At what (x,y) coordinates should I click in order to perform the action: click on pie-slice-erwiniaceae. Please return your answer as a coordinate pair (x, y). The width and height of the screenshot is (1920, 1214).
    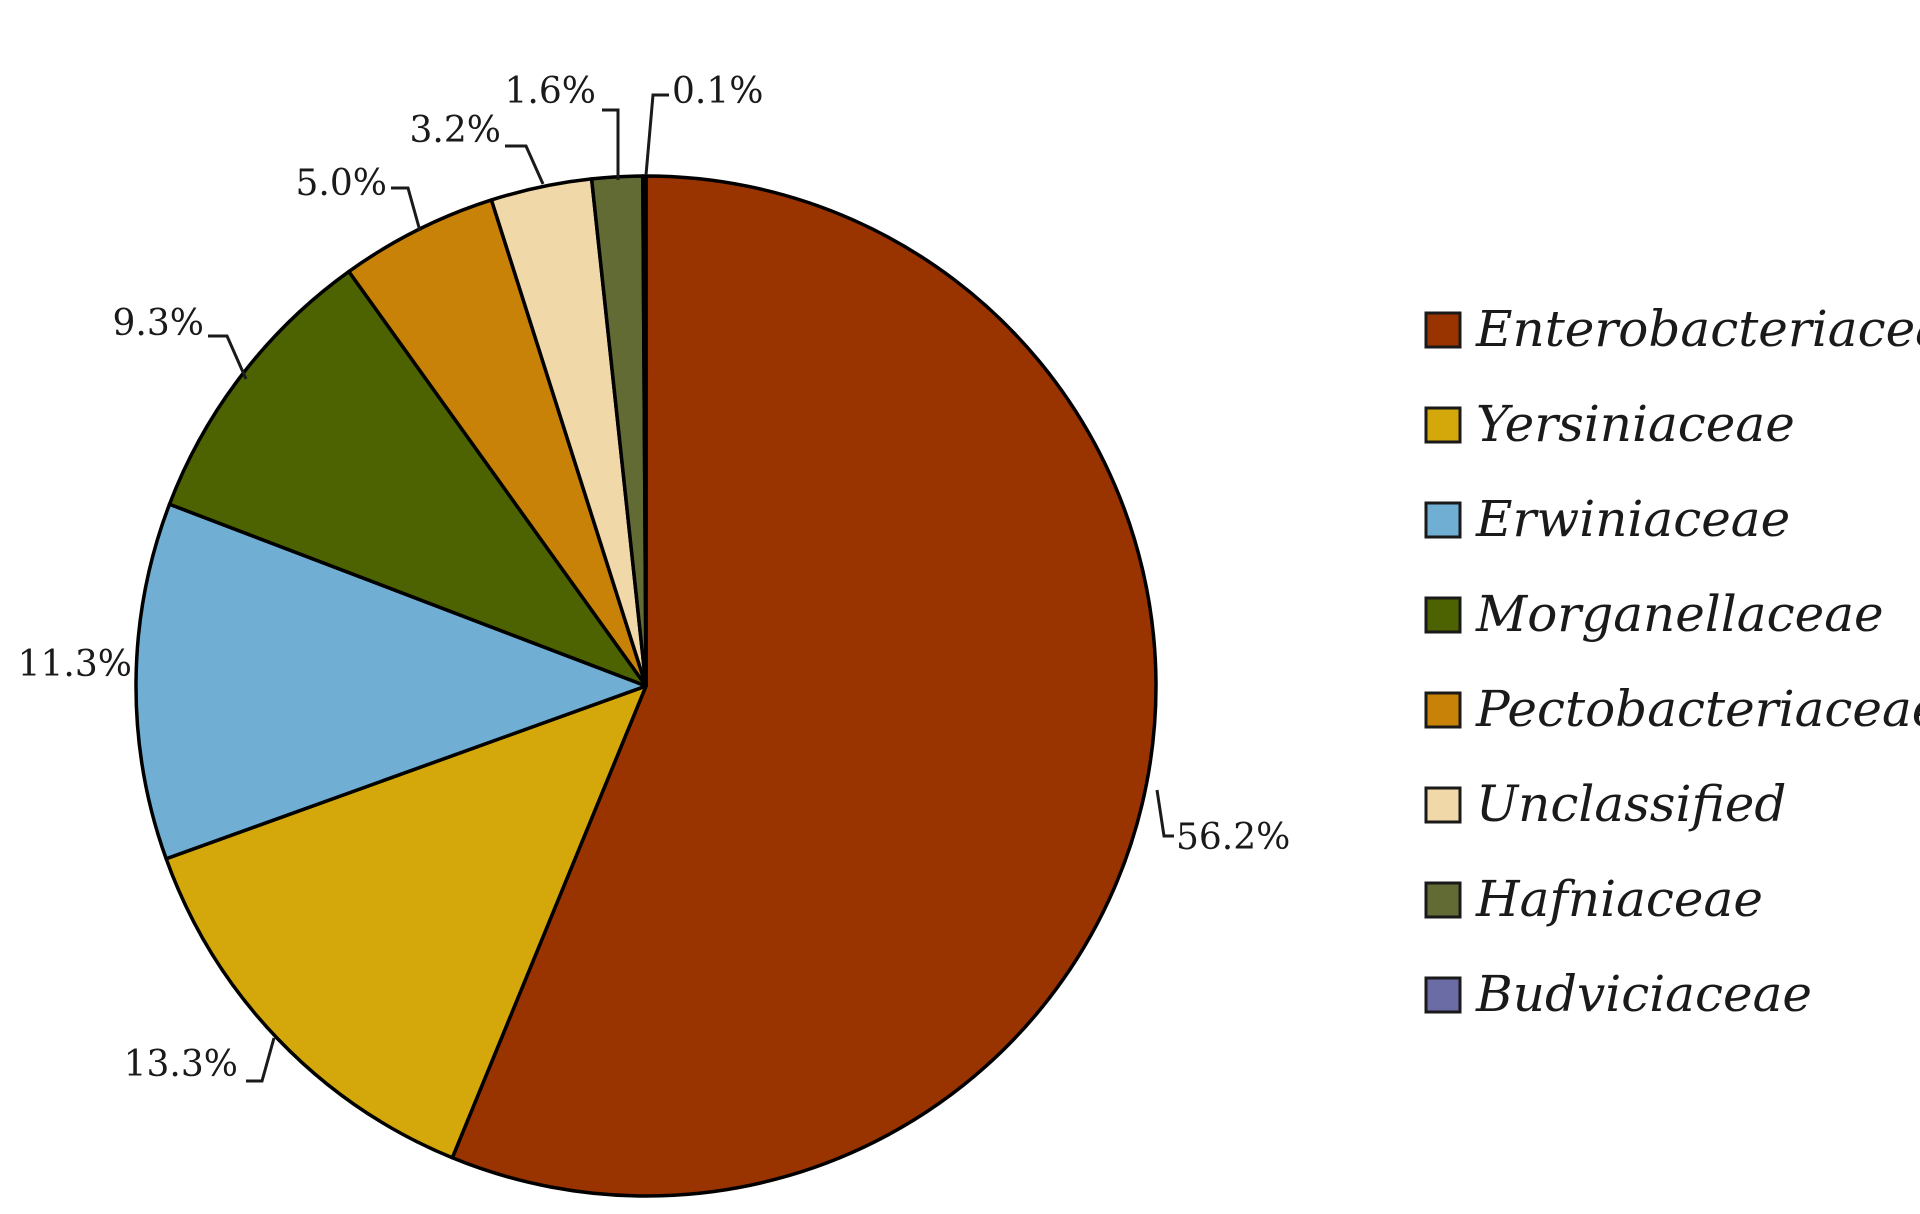
    Looking at the image, I should click on (391, 681).